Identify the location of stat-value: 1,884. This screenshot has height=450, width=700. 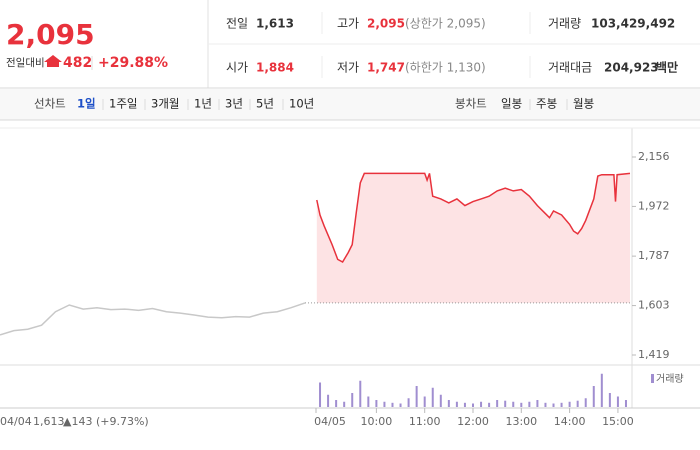
(275, 68).